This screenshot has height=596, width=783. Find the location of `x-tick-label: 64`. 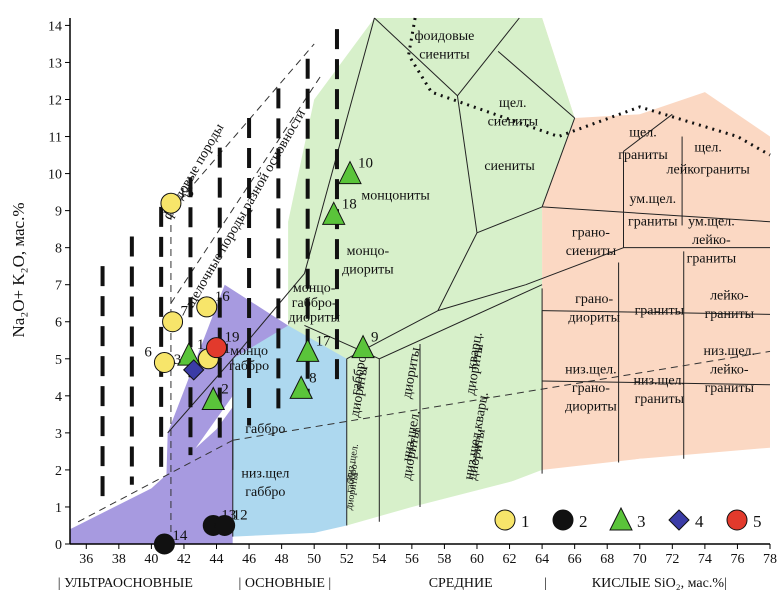

x-tick-label: 64 is located at coordinates (542, 559).